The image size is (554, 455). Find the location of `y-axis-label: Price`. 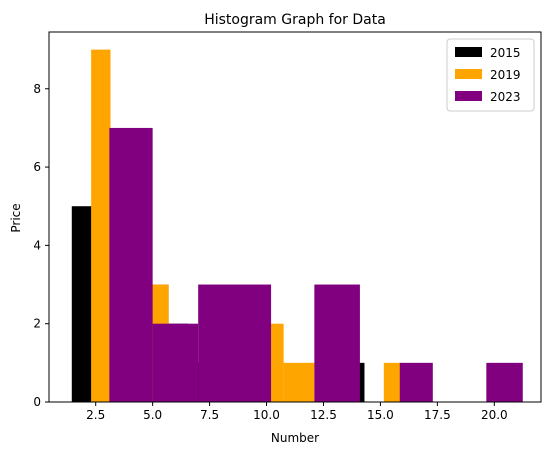

y-axis-label: Price is located at coordinates (16, 217).